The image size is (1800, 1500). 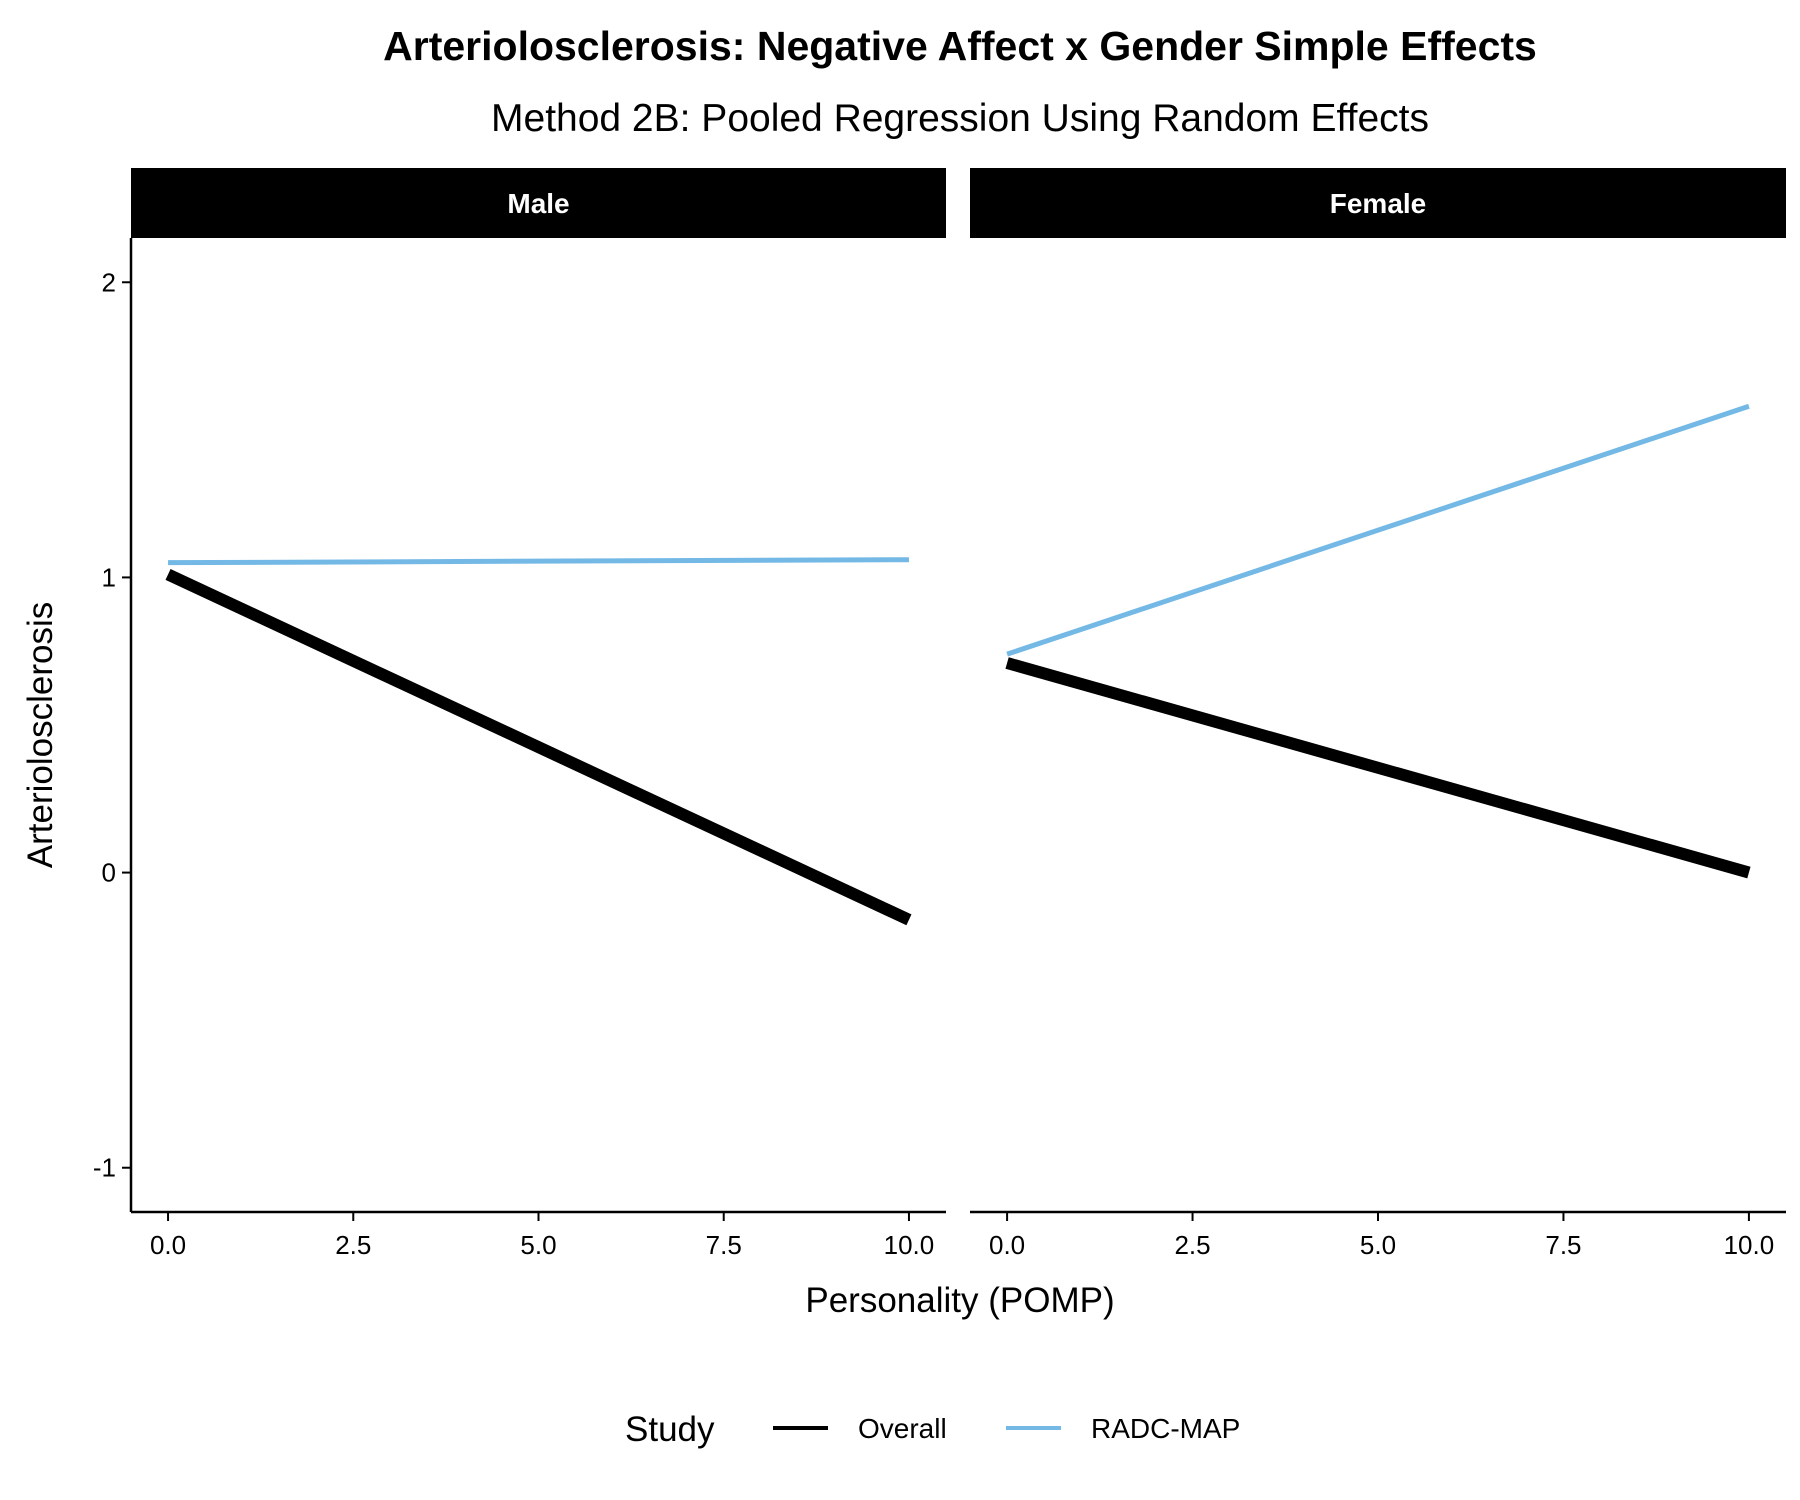 What do you see at coordinates (1192, 1245) in the screenshot?
I see `x-tick-label-female: 2.5` at bounding box center [1192, 1245].